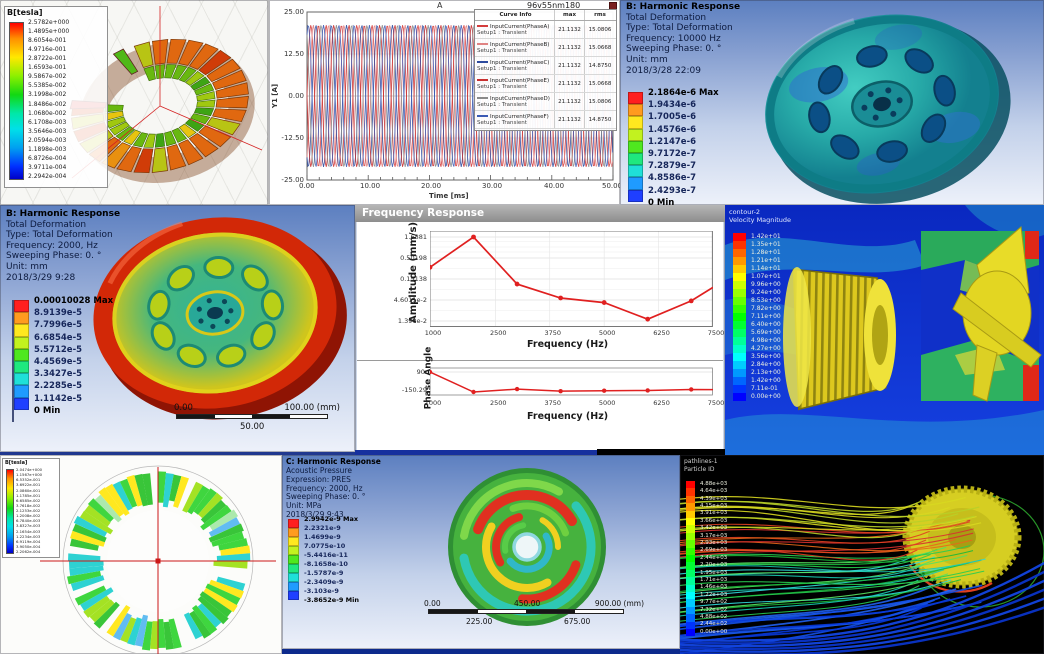  Describe the element at coordinates (47, 59) in the screenshot. I see `colorbar-value: 2.8722e-001` at that location.